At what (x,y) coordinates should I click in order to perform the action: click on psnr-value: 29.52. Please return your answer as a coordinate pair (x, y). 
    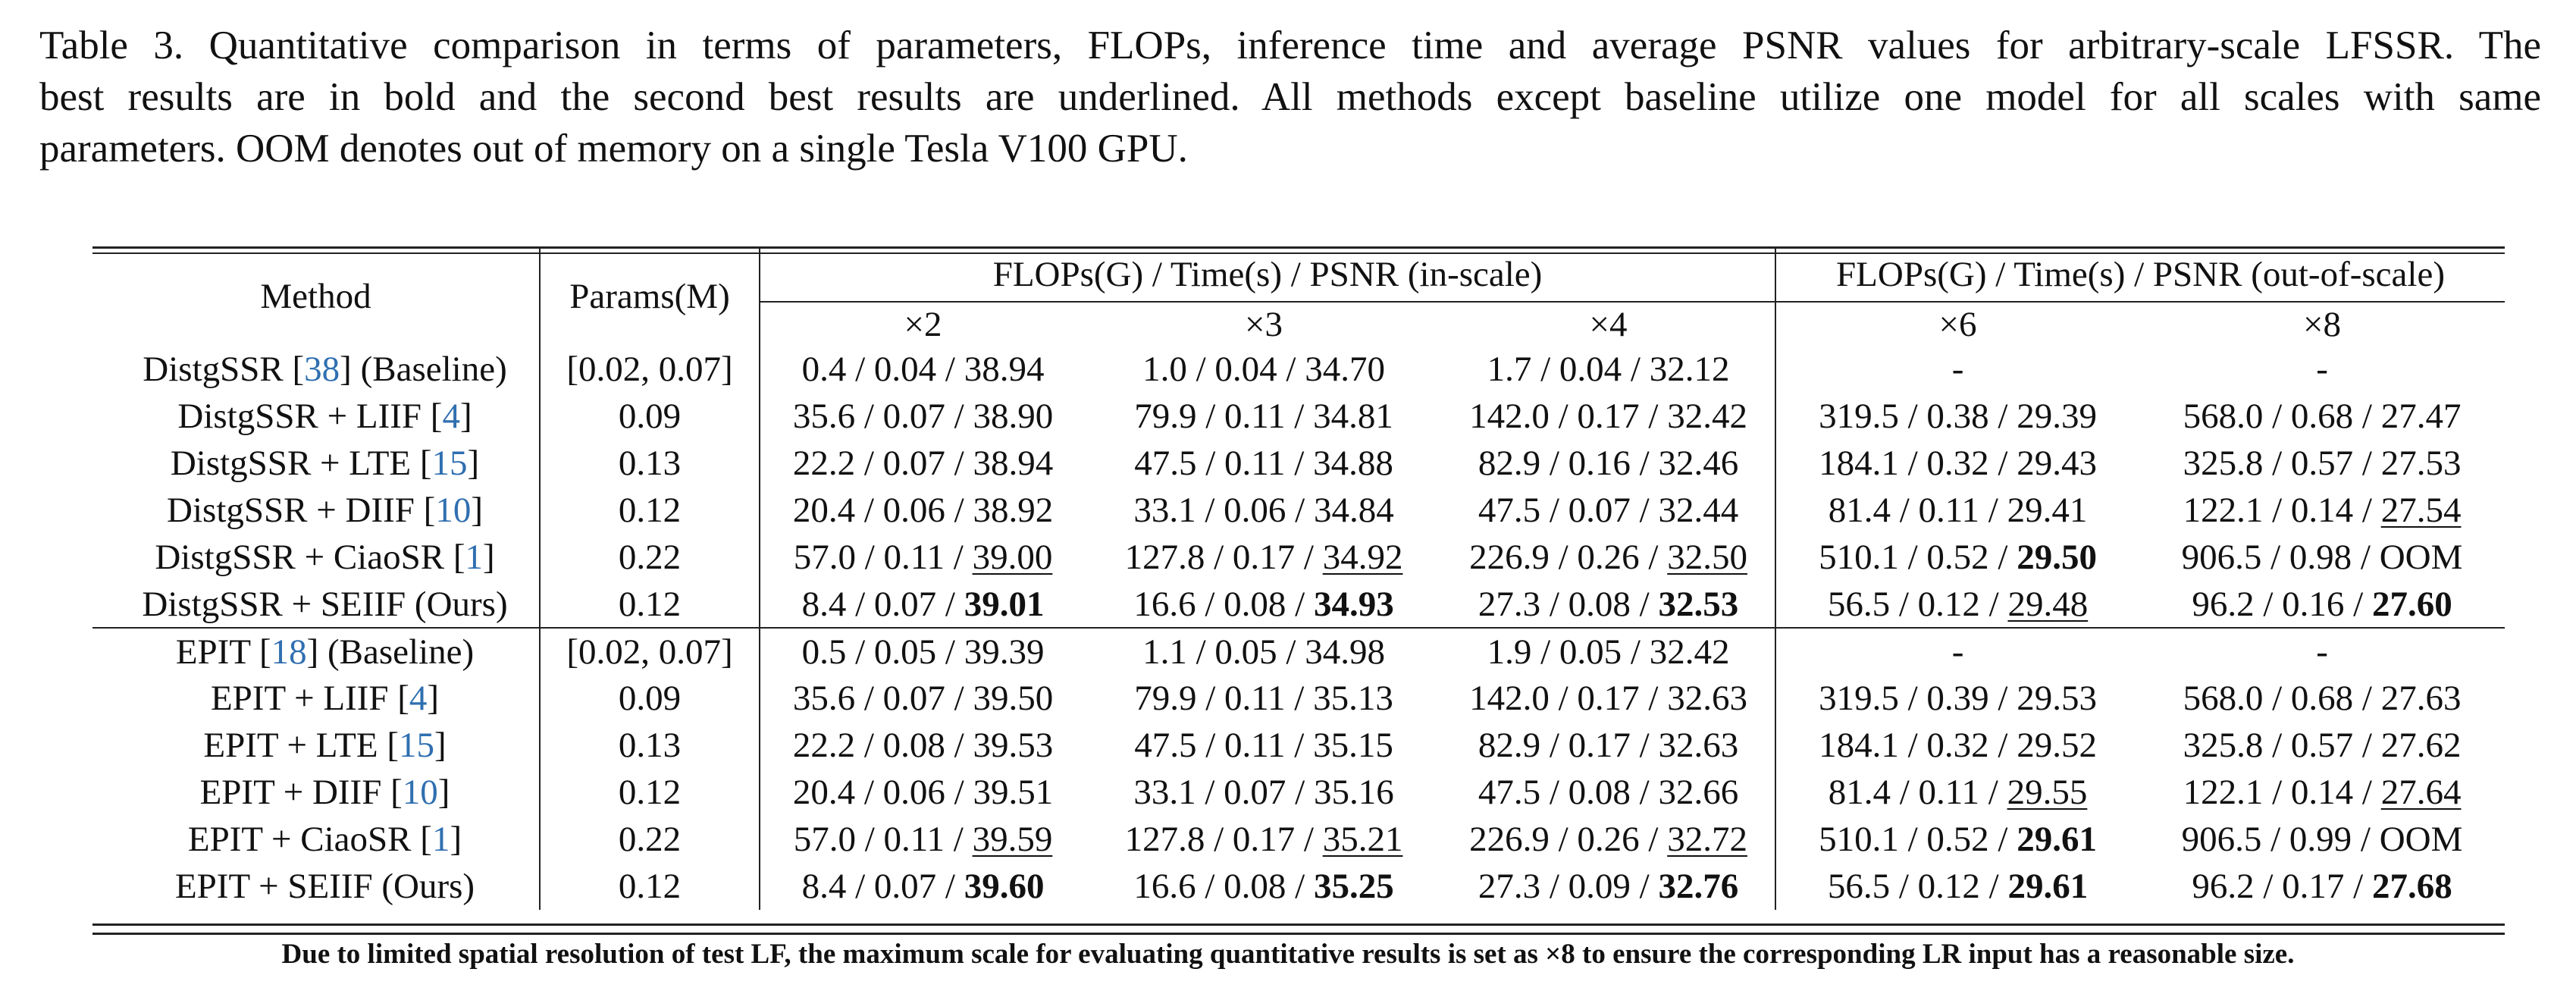
    Looking at the image, I should click on (2057, 745).